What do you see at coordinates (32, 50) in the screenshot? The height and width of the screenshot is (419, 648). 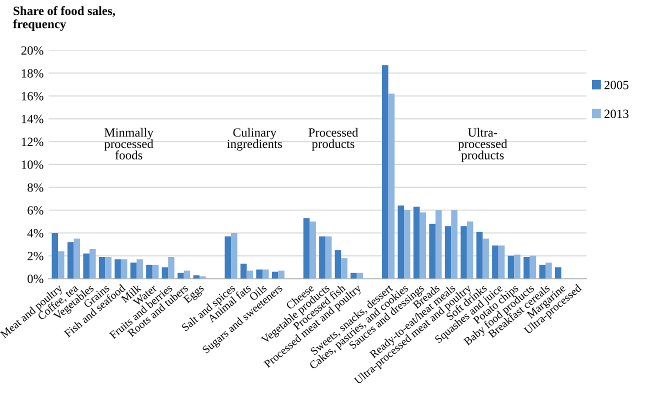 I see `y-tick-label: 20%` at bounding box center [32, 50].